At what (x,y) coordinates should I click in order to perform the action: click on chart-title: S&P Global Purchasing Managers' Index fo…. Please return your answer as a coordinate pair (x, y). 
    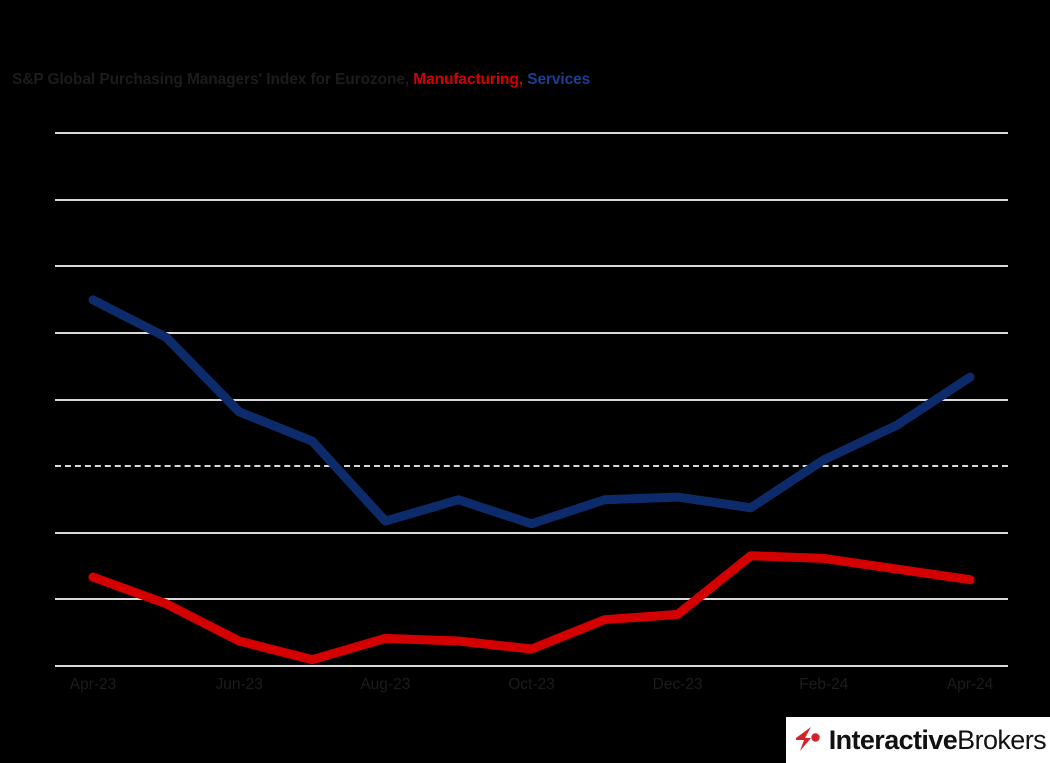
    Looking at the image, I should click on (301, 80).